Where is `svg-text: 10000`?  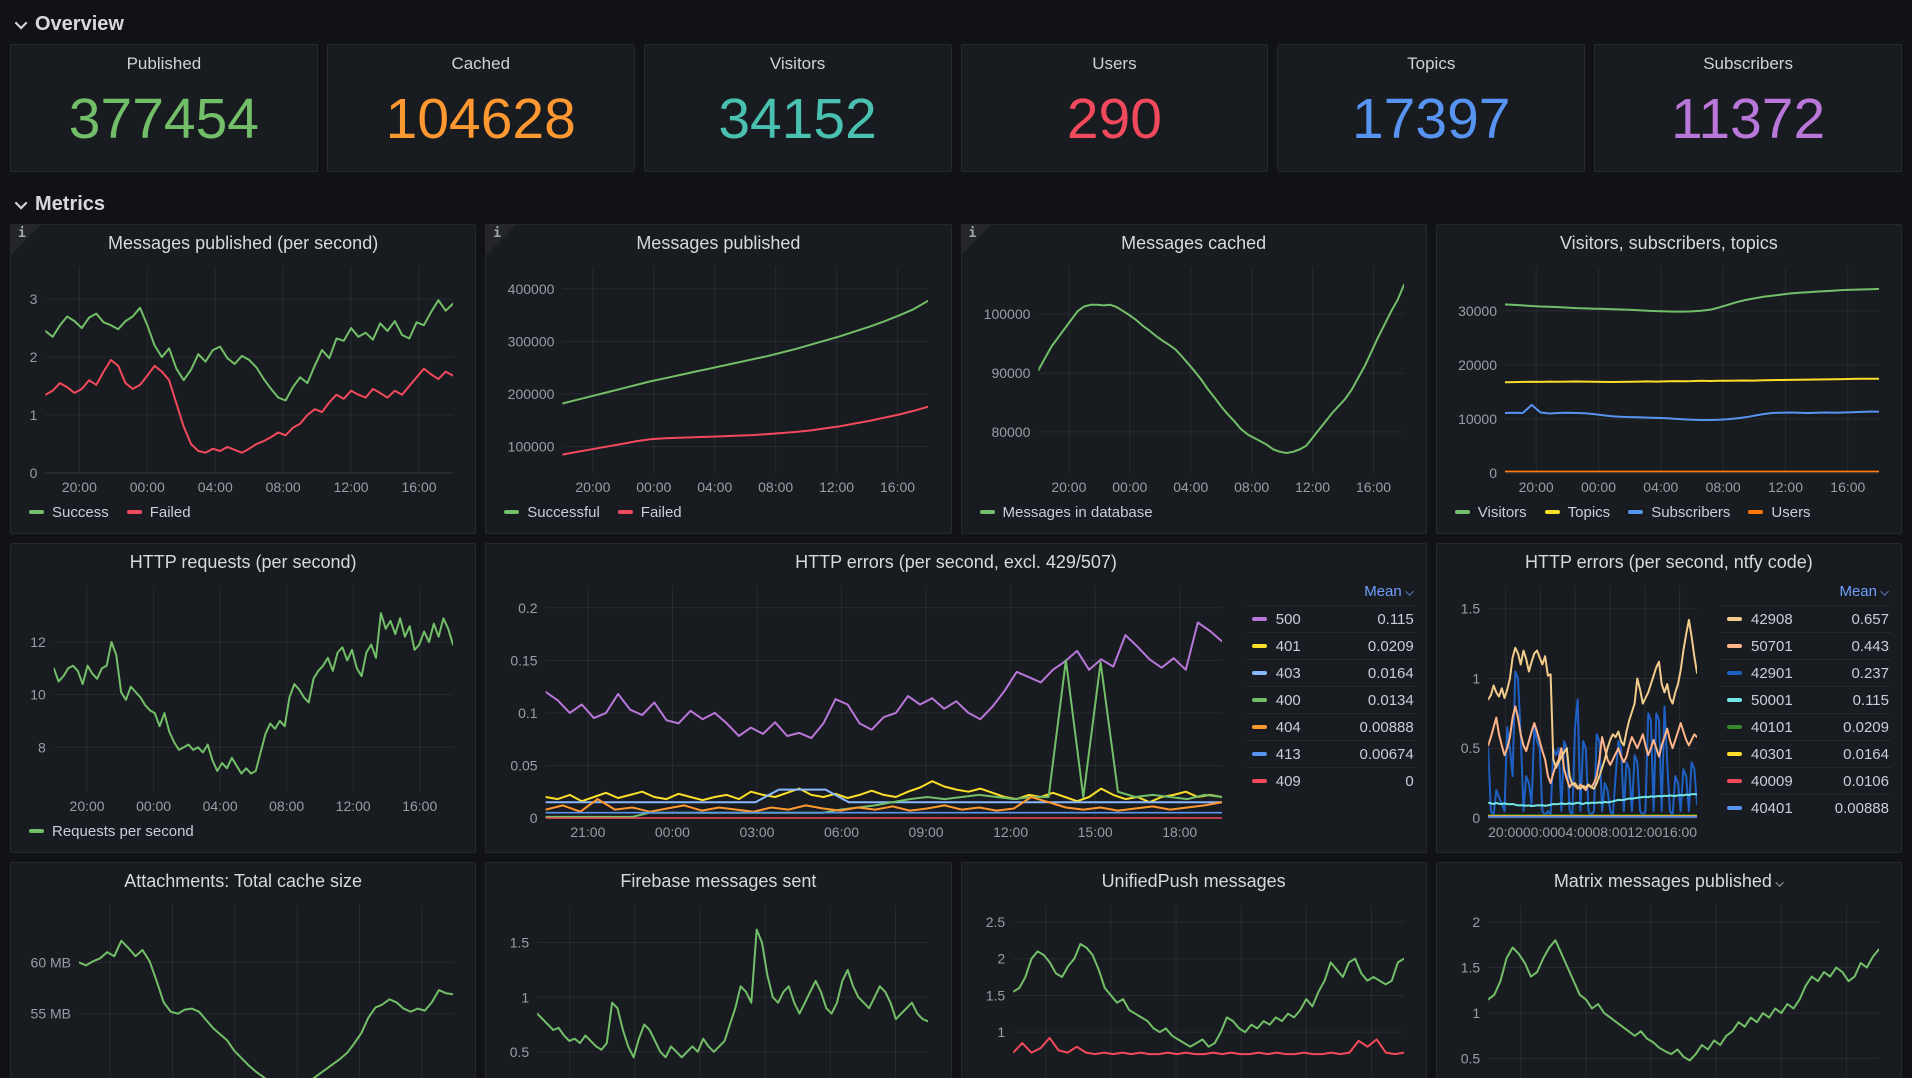 svg-text: 10000 is located at coordinates (1477, 419).